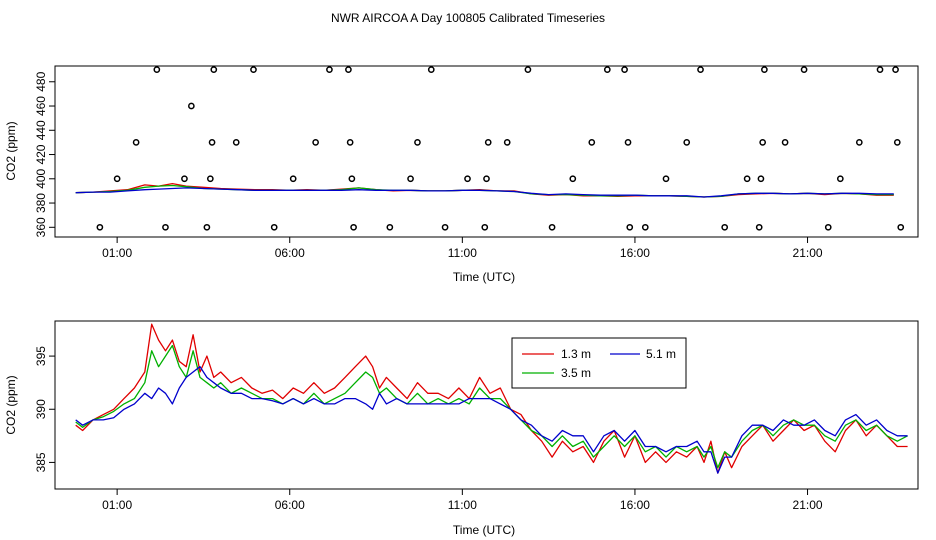 The width and height of the screenshot is (936, 540). What do you see at coordinates (117, 505) in the screenshot?
I see `panel-bottom-xtick-label: 01:00` at bounding box center [117, 505].